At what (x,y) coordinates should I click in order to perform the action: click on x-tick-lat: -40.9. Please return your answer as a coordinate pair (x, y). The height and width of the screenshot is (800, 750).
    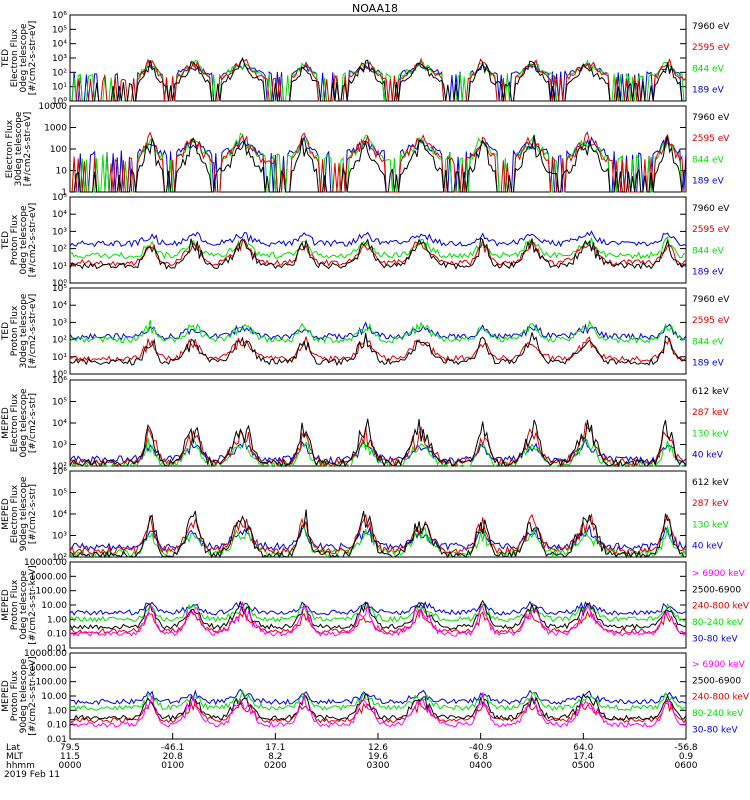
    Looking at the image, I should click on (481, 748).